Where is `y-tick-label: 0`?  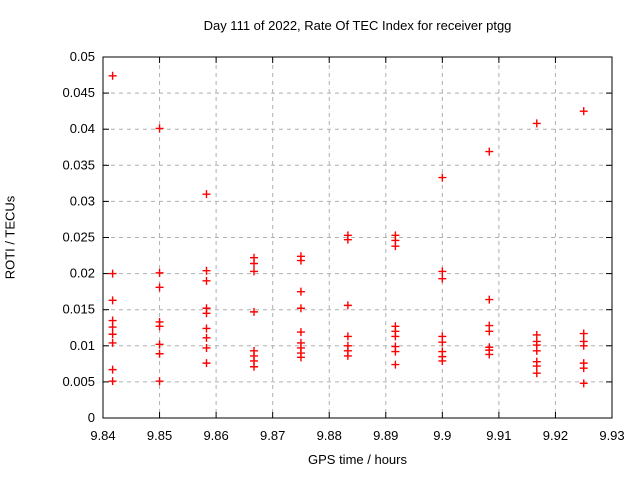 y-tick-label: 0 is located at coordinates (91, 417).